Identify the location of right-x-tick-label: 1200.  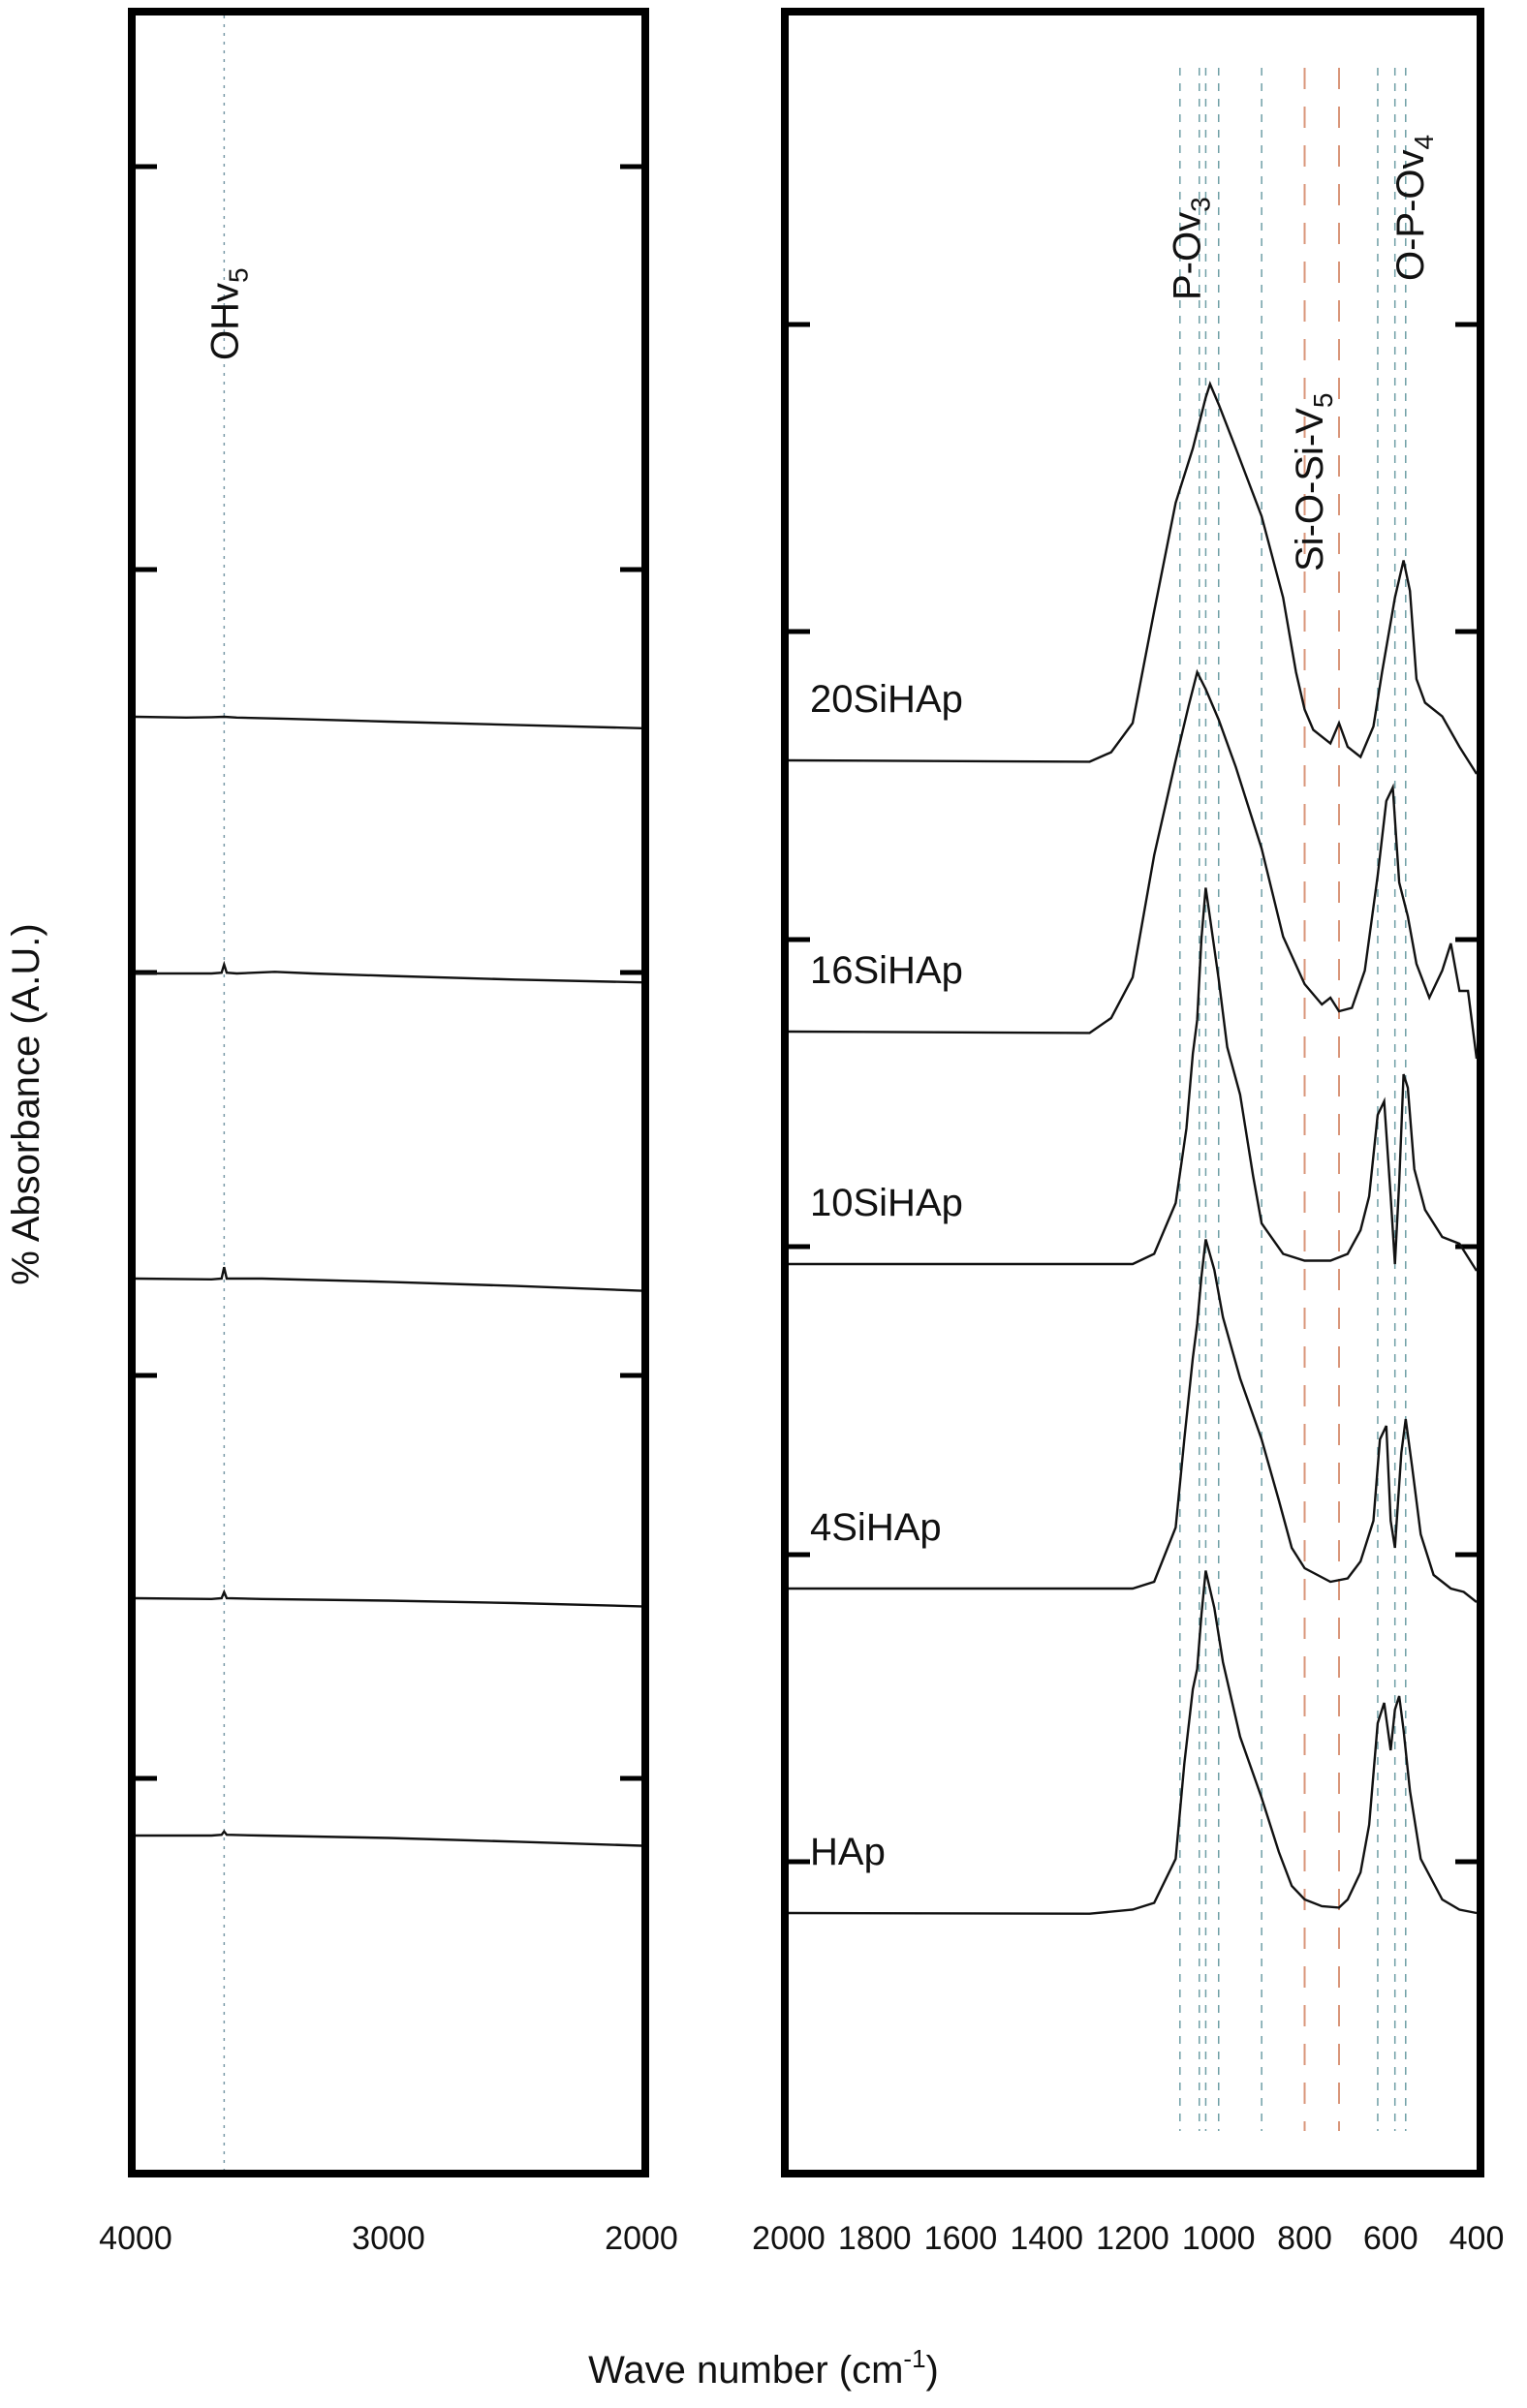
(1132, 2238).